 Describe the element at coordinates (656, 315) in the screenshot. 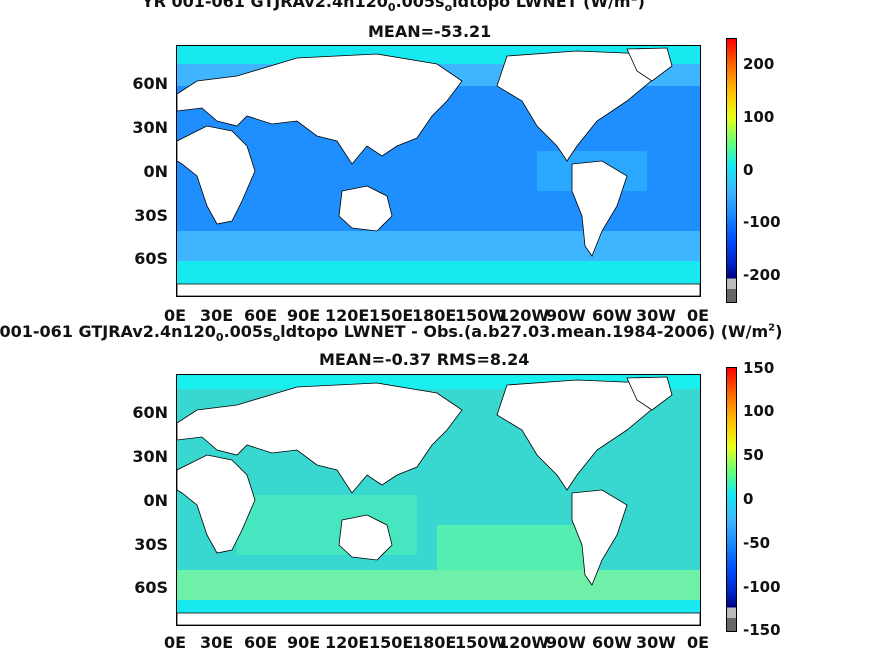

I see `panel1-lon-label: 30W` at that location.